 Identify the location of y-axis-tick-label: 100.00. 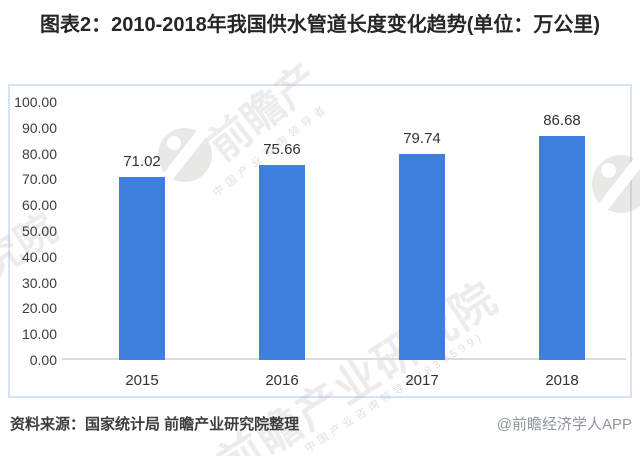
(35, 102).